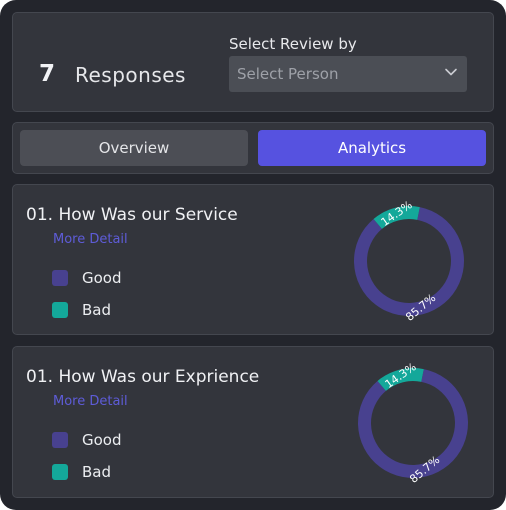  What do you see at coordinates (288, 74) in the screenshot?
I see `select-person-value: Select Person` at bounding box center [288, 74].